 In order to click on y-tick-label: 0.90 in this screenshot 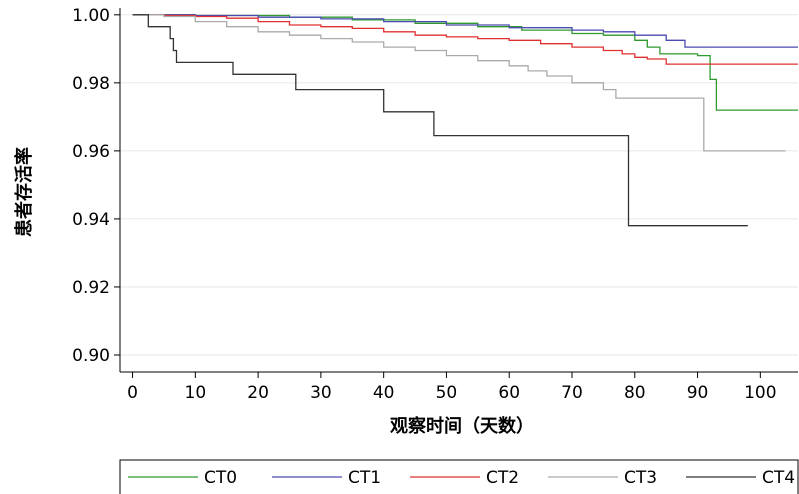, I will do `click(91, 356)`.